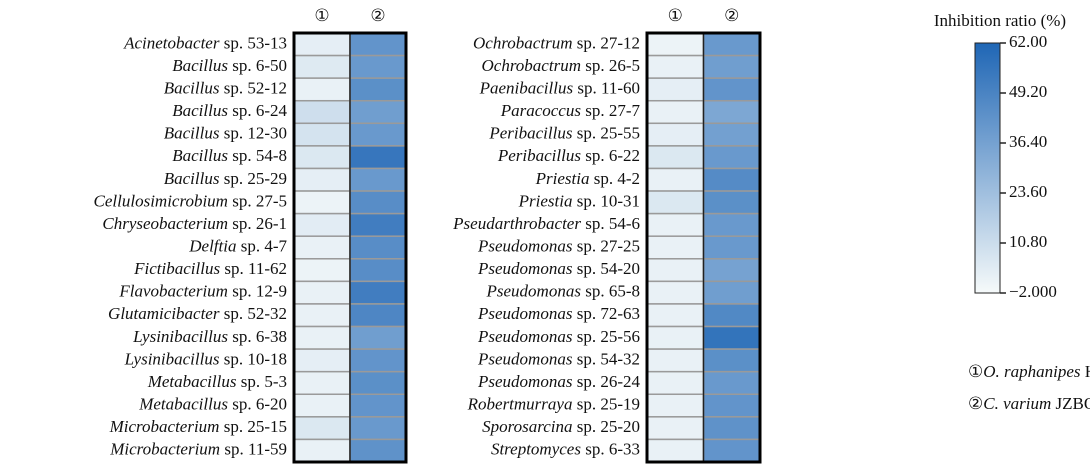  What do you see at coordinates (987, 168) in the screenshot?
I see `colorbar` at bounding box center [987, 168].